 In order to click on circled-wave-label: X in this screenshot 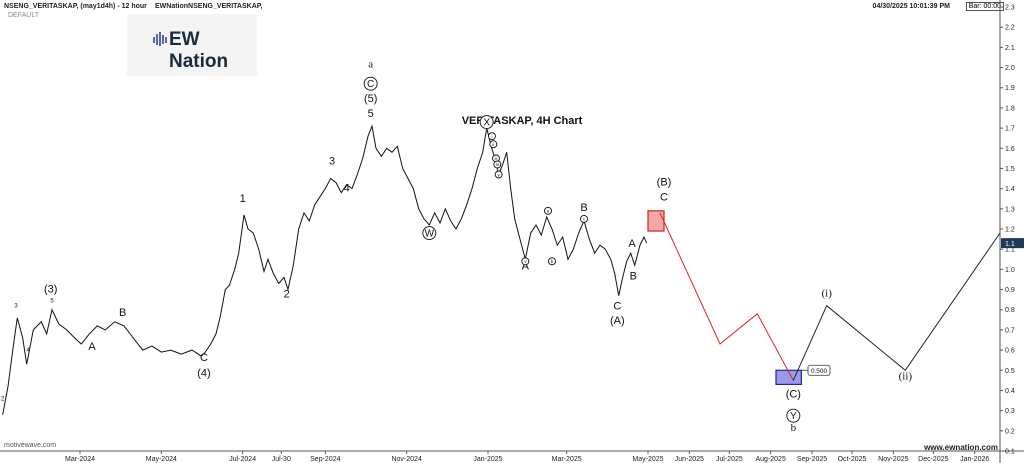, I will do `click(486, 123)`.